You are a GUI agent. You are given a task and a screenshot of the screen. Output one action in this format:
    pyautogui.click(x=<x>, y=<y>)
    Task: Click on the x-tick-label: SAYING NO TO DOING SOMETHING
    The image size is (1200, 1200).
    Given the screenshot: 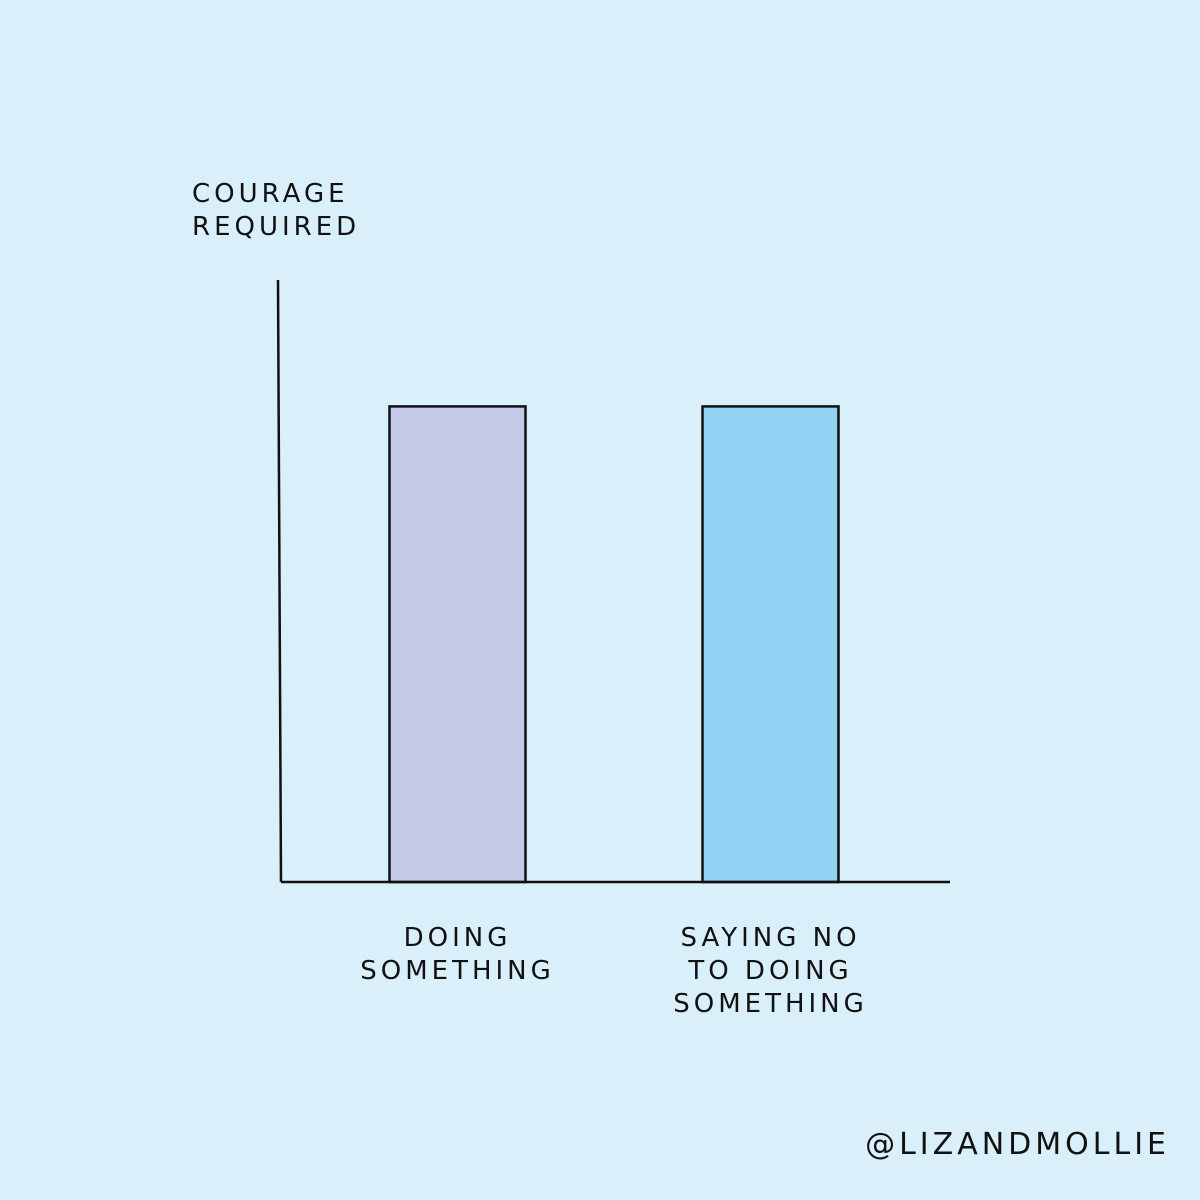 What is the action you would take?
    pyautogui.click(x=770, y=971)
    